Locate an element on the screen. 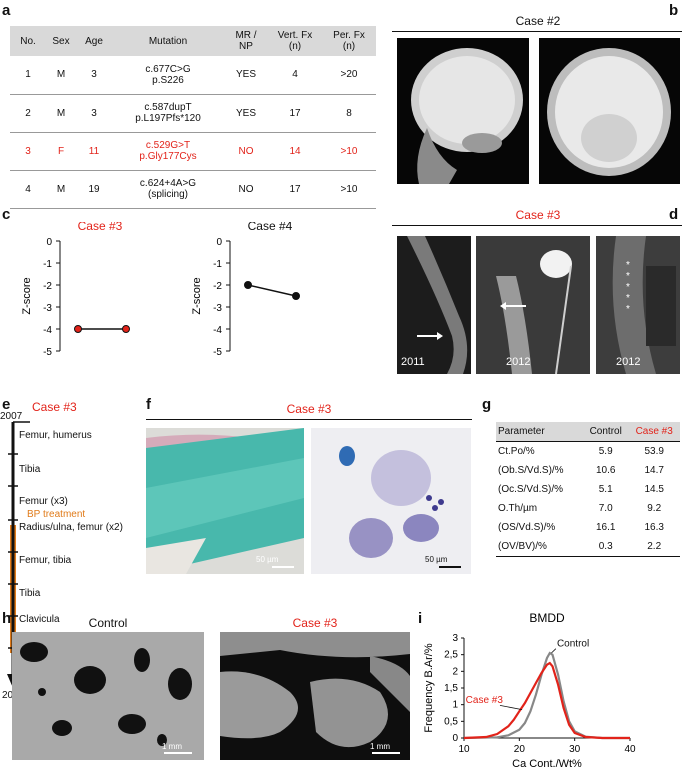 The width and height of the screenshot is (685, 771). table-row: O.Th/µm 7.0 9.2 is located at coordinates (588, 508).